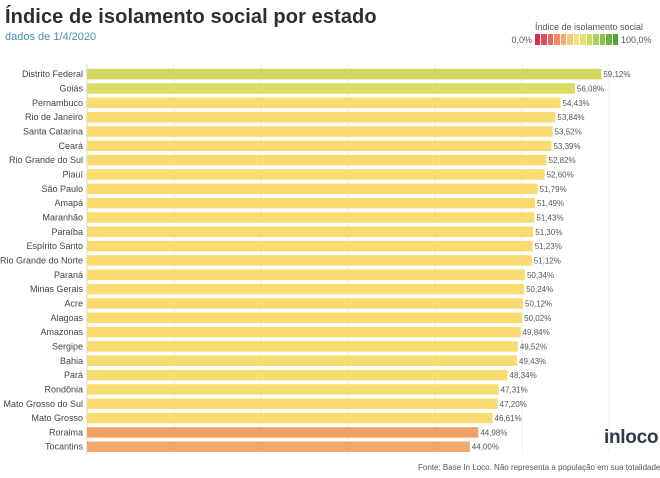  Describe the element at coordinates (67, 346) in the screenshot. I see `category-label: Sergipe` at that location.